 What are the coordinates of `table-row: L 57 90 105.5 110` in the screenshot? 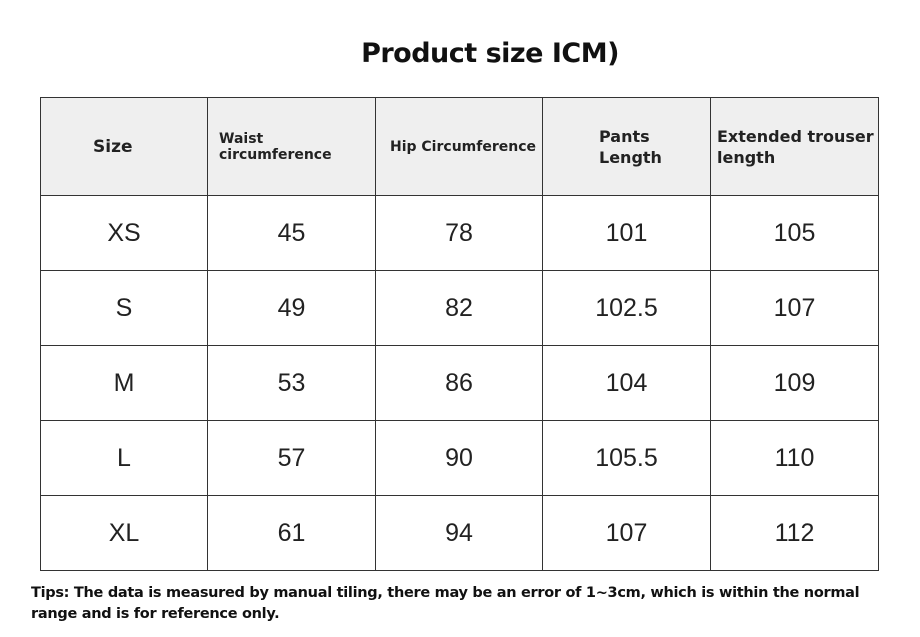 It's located at (459, 458).